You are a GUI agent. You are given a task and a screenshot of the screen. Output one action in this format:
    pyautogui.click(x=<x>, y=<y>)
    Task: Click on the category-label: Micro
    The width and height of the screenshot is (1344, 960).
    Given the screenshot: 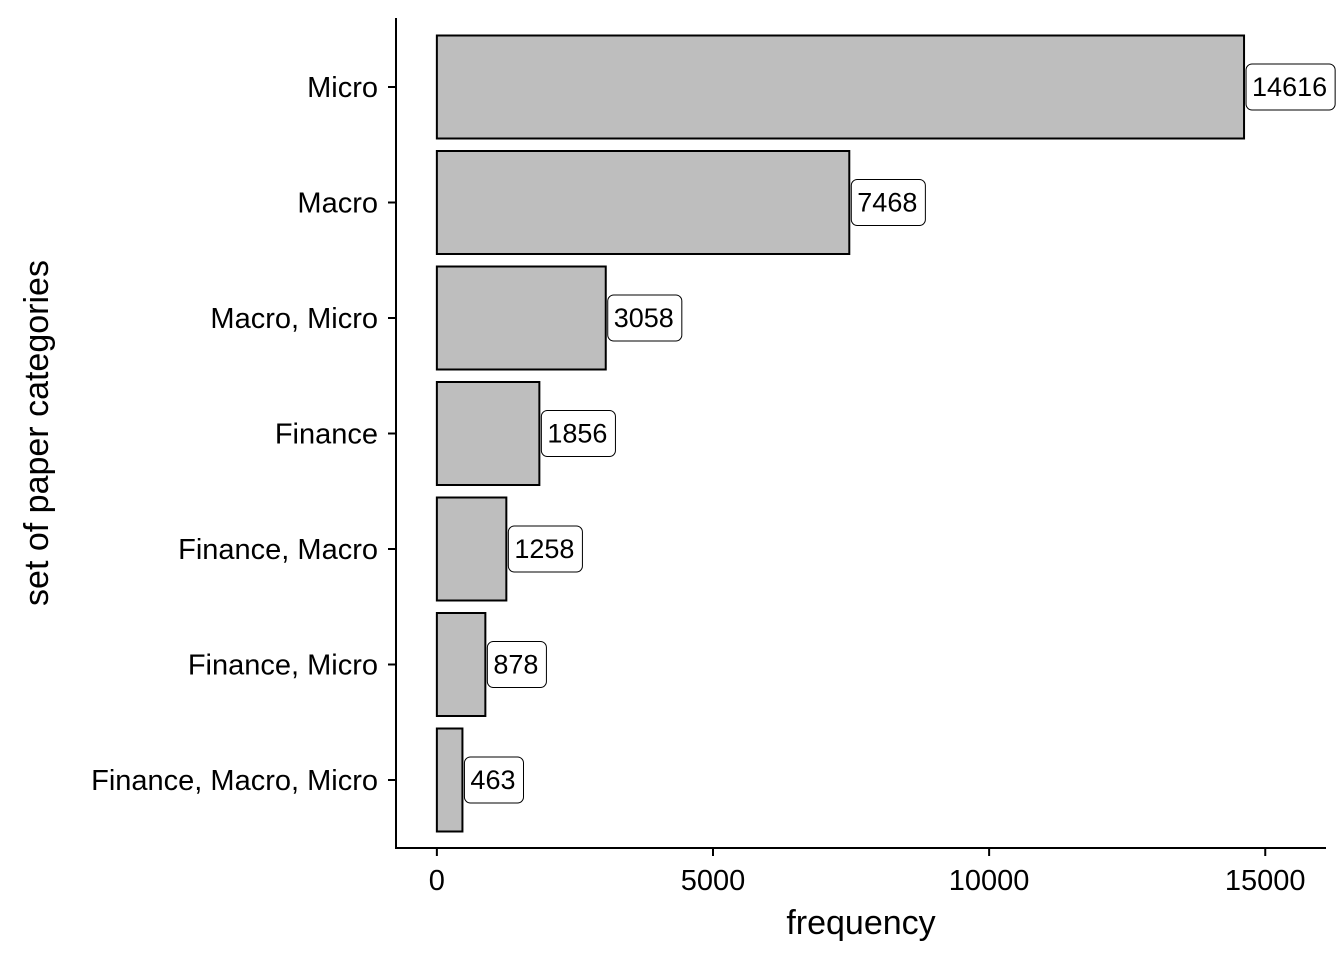 What is the action you would take?
    pyautogui.click(x=342, y=88)
    